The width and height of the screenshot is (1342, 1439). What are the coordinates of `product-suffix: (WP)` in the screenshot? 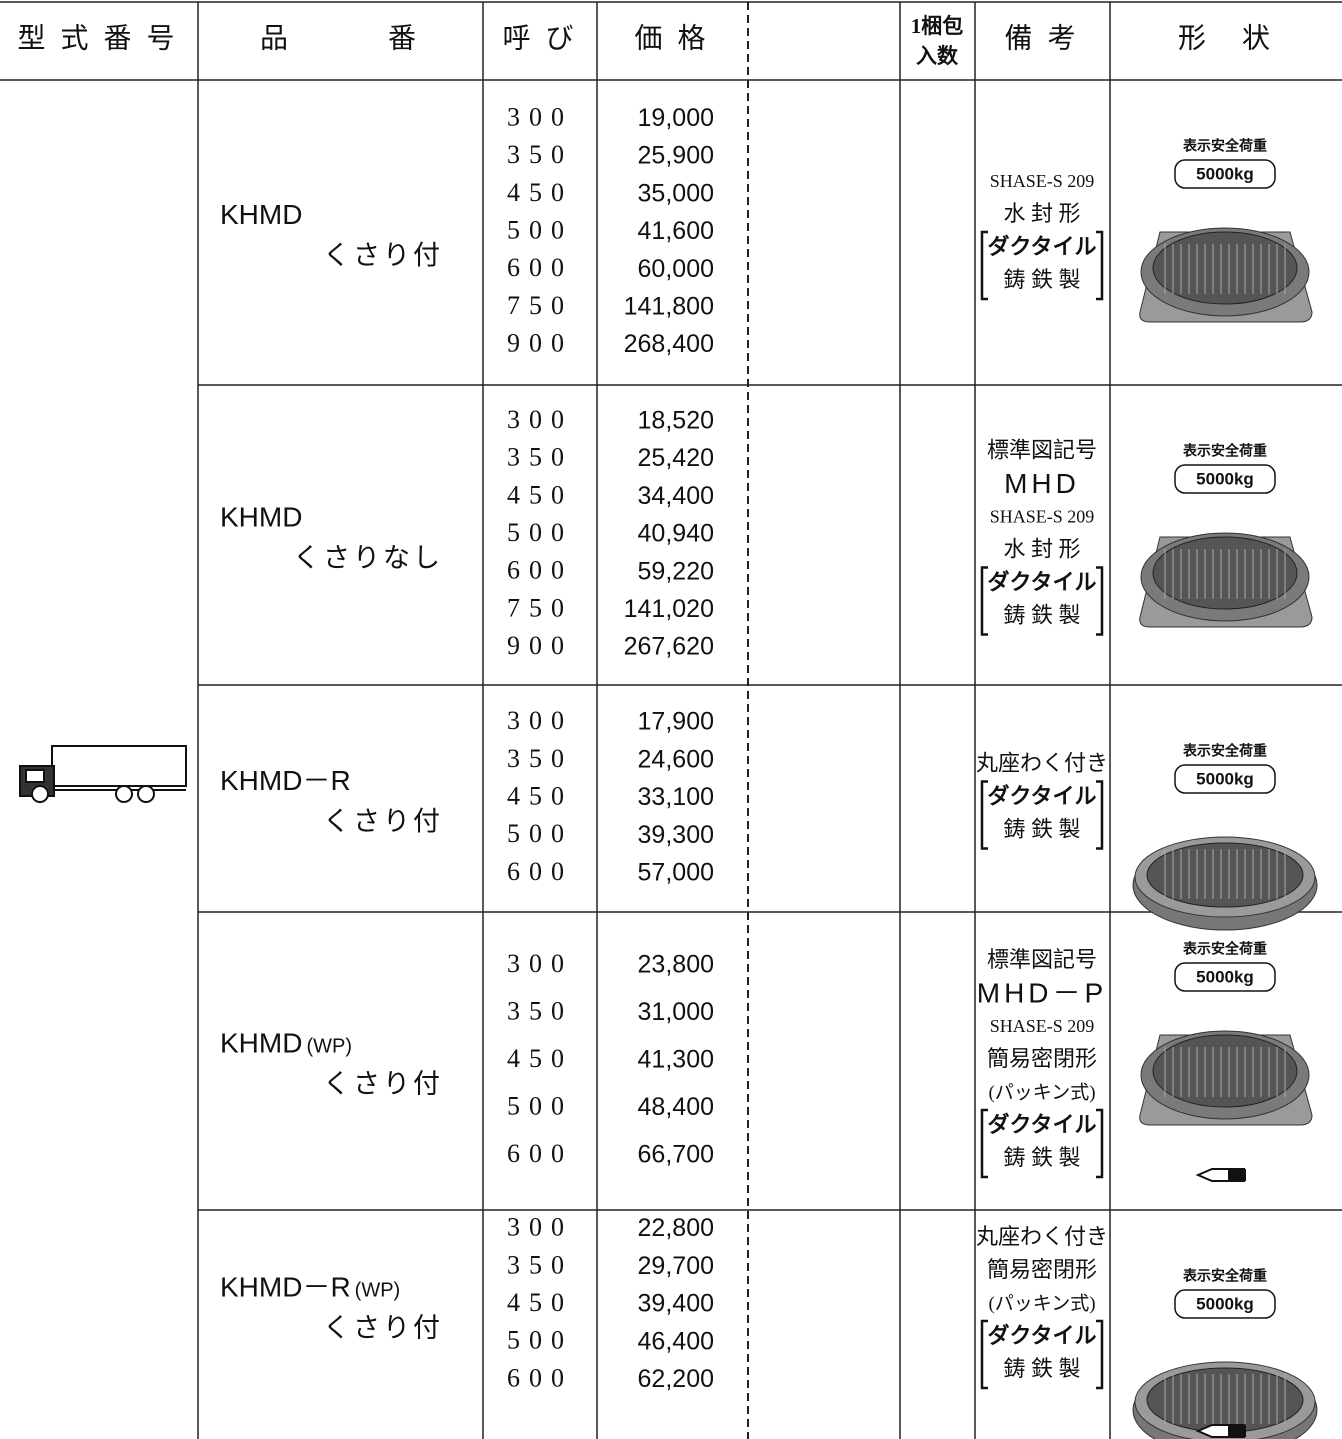 It's located at (378, 1290).